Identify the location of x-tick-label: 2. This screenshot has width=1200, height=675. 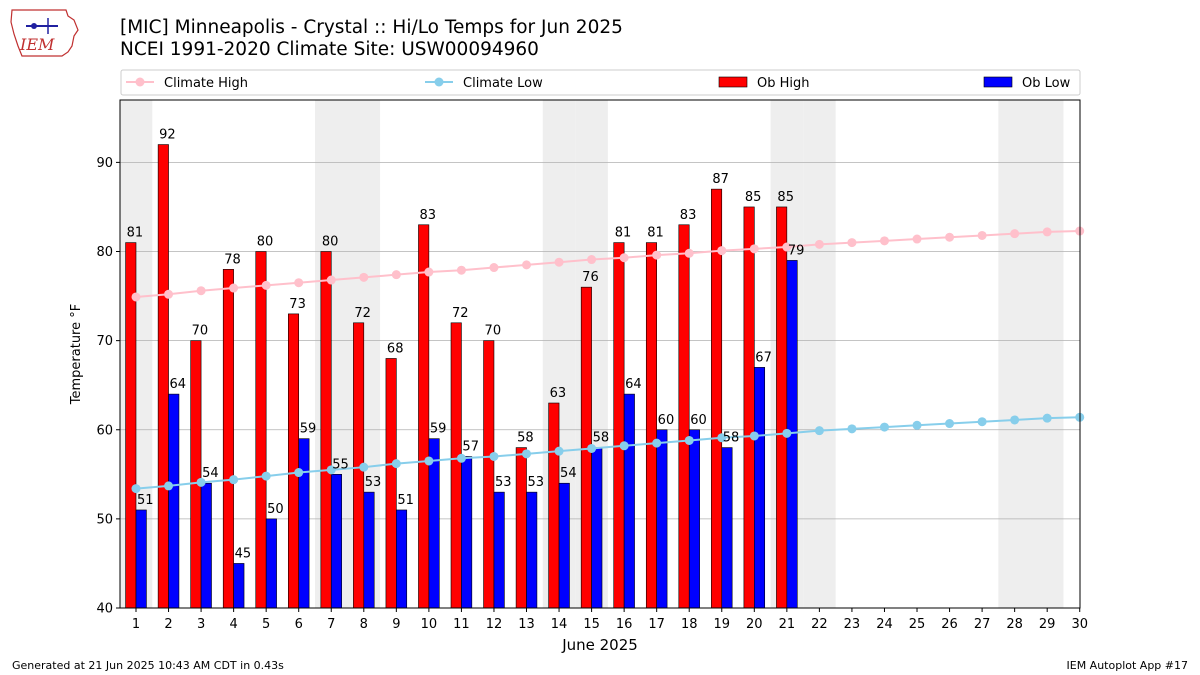
(168, 624).